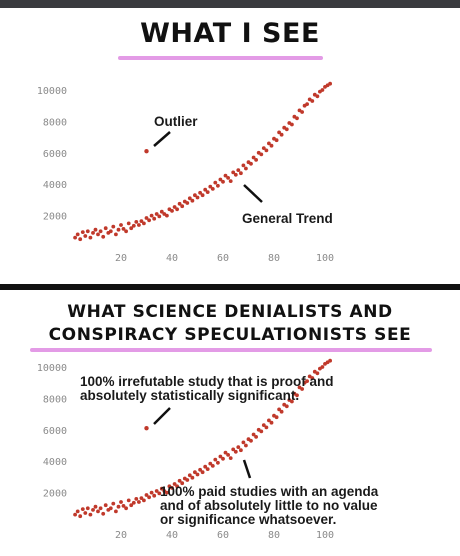 This screenshot has width=460, height=556. Describe the element at coordinates (207, 381) in the screenshot. I see `outlier-label-line-1: 100% irrefutable study that is proof and` at that location.